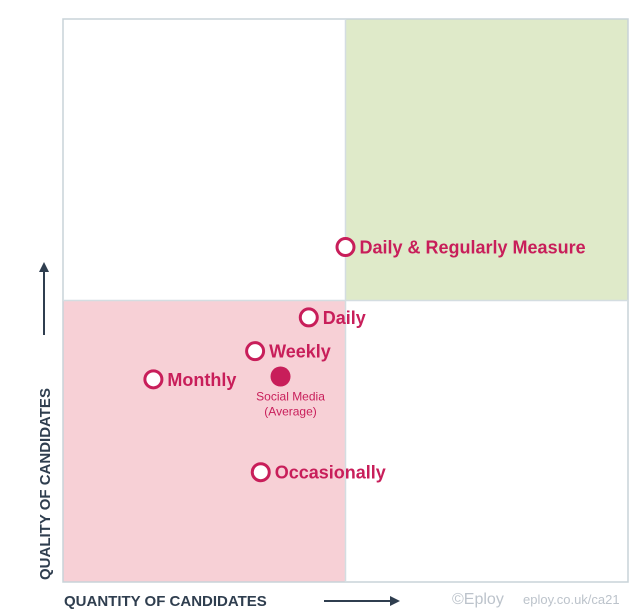 This screenshot has height=611, width=640. What do you see at coordinates (473, 248) in the screenshot?
I see `point-label: Daily & Regularly Measure` at bounding box center [473, 248].